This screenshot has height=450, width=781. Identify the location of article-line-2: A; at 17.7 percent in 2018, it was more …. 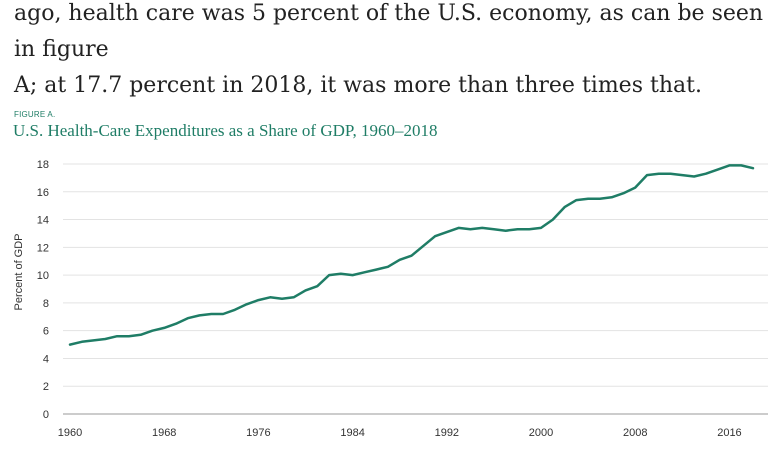
(358, 85).